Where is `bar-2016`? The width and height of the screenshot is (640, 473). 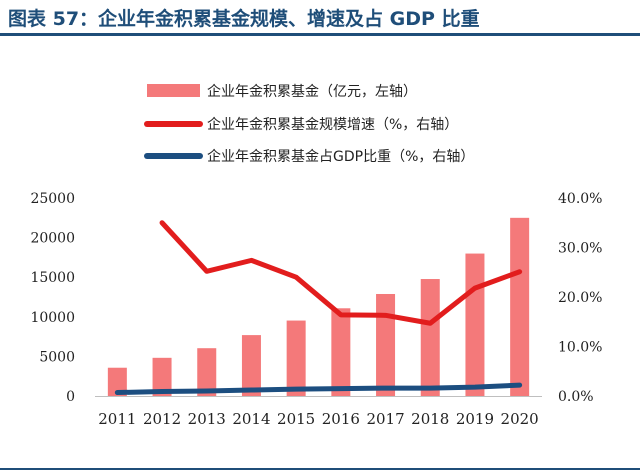 bar-2016 is located at coordinates (341, 352).